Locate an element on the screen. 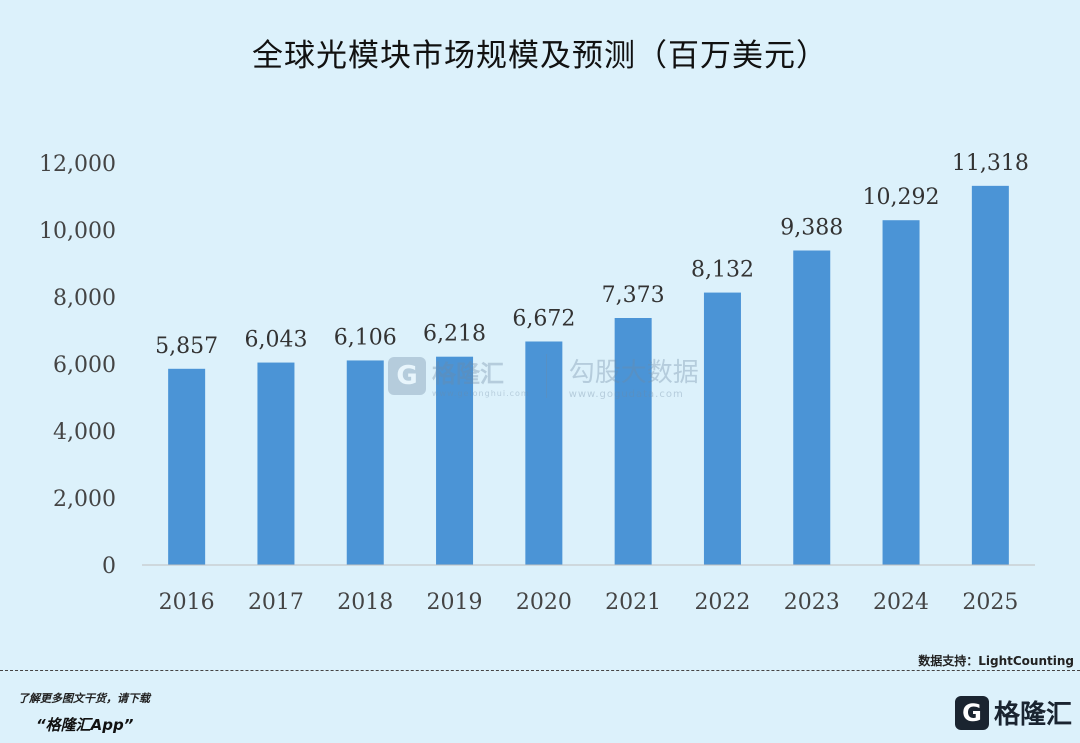 The width and height of the screenshot is (1080, 743). data-label: 6,106 is located at coordinates (365, 337).